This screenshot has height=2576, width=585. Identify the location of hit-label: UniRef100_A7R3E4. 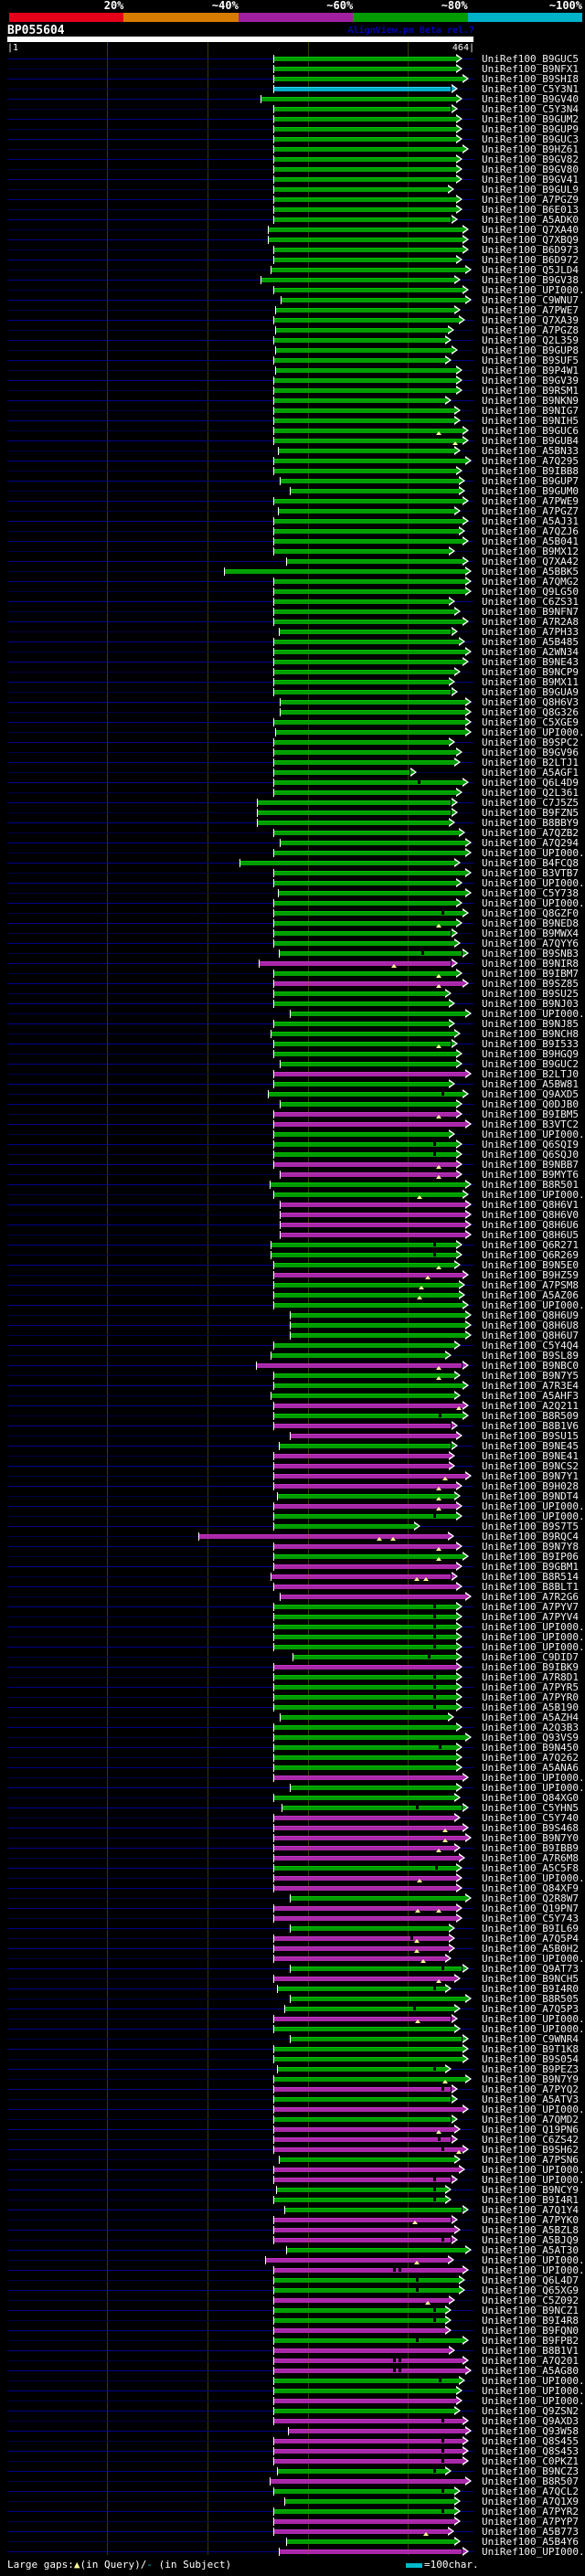
(531, 1386).